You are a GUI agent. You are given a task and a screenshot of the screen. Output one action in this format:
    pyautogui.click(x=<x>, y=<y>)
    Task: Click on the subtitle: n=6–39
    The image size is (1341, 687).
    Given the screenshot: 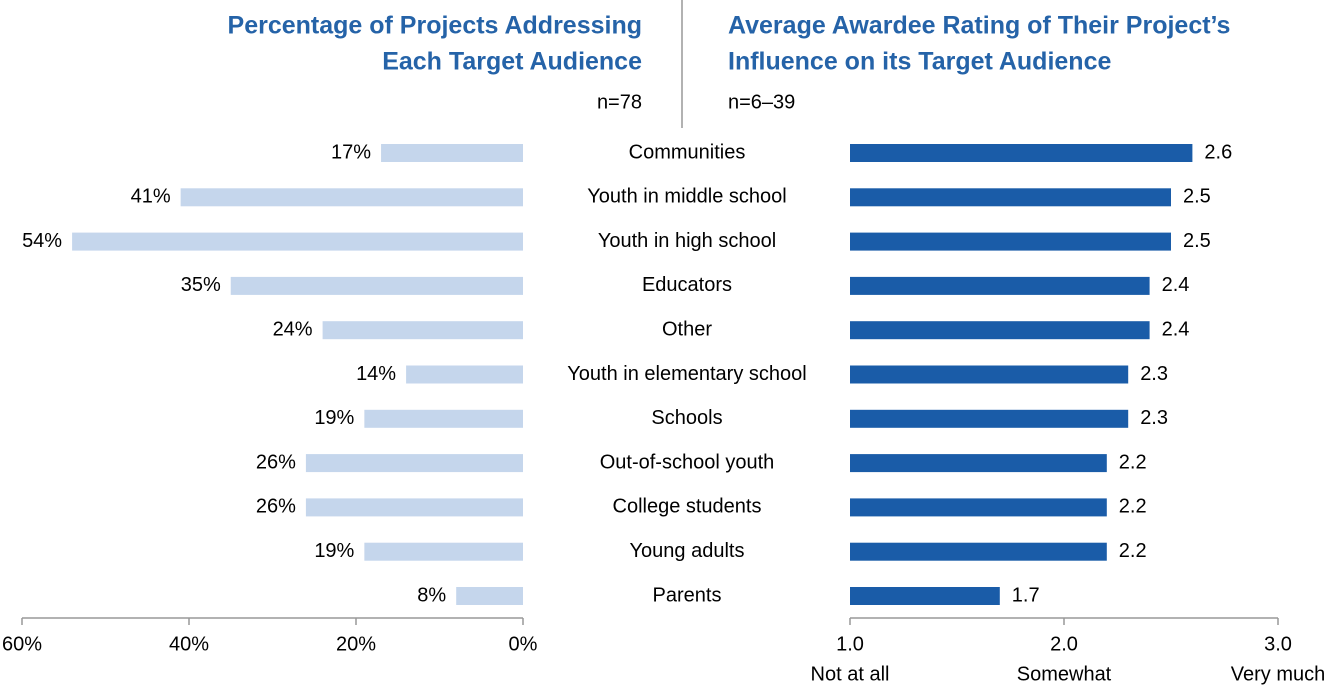 What is the action you would take?
    pyautogui.click(x=761, y=102)
    